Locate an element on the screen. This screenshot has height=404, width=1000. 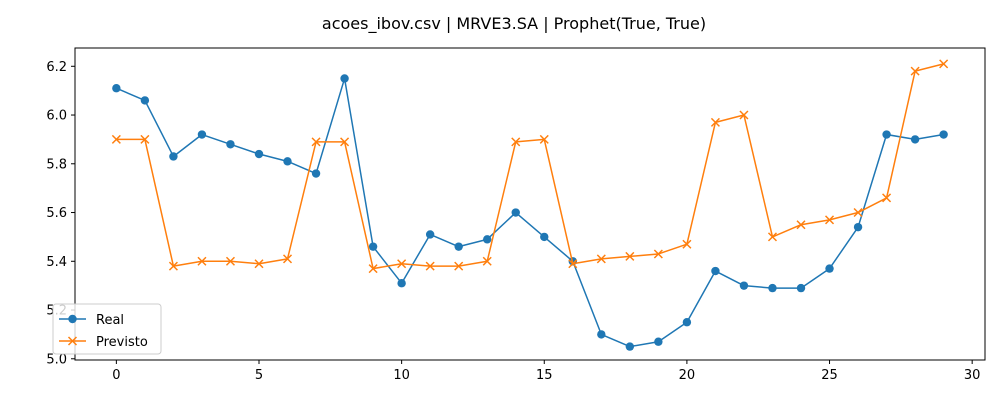
x-tick-label: 10 is located at coordinates (401, 375).